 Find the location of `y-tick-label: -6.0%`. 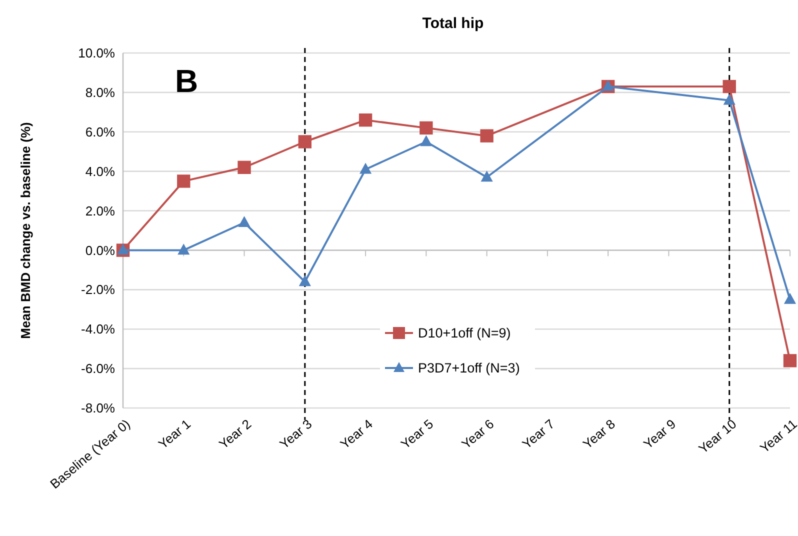

y-tick-label: -6.0% is located at coordinates (98, 368).